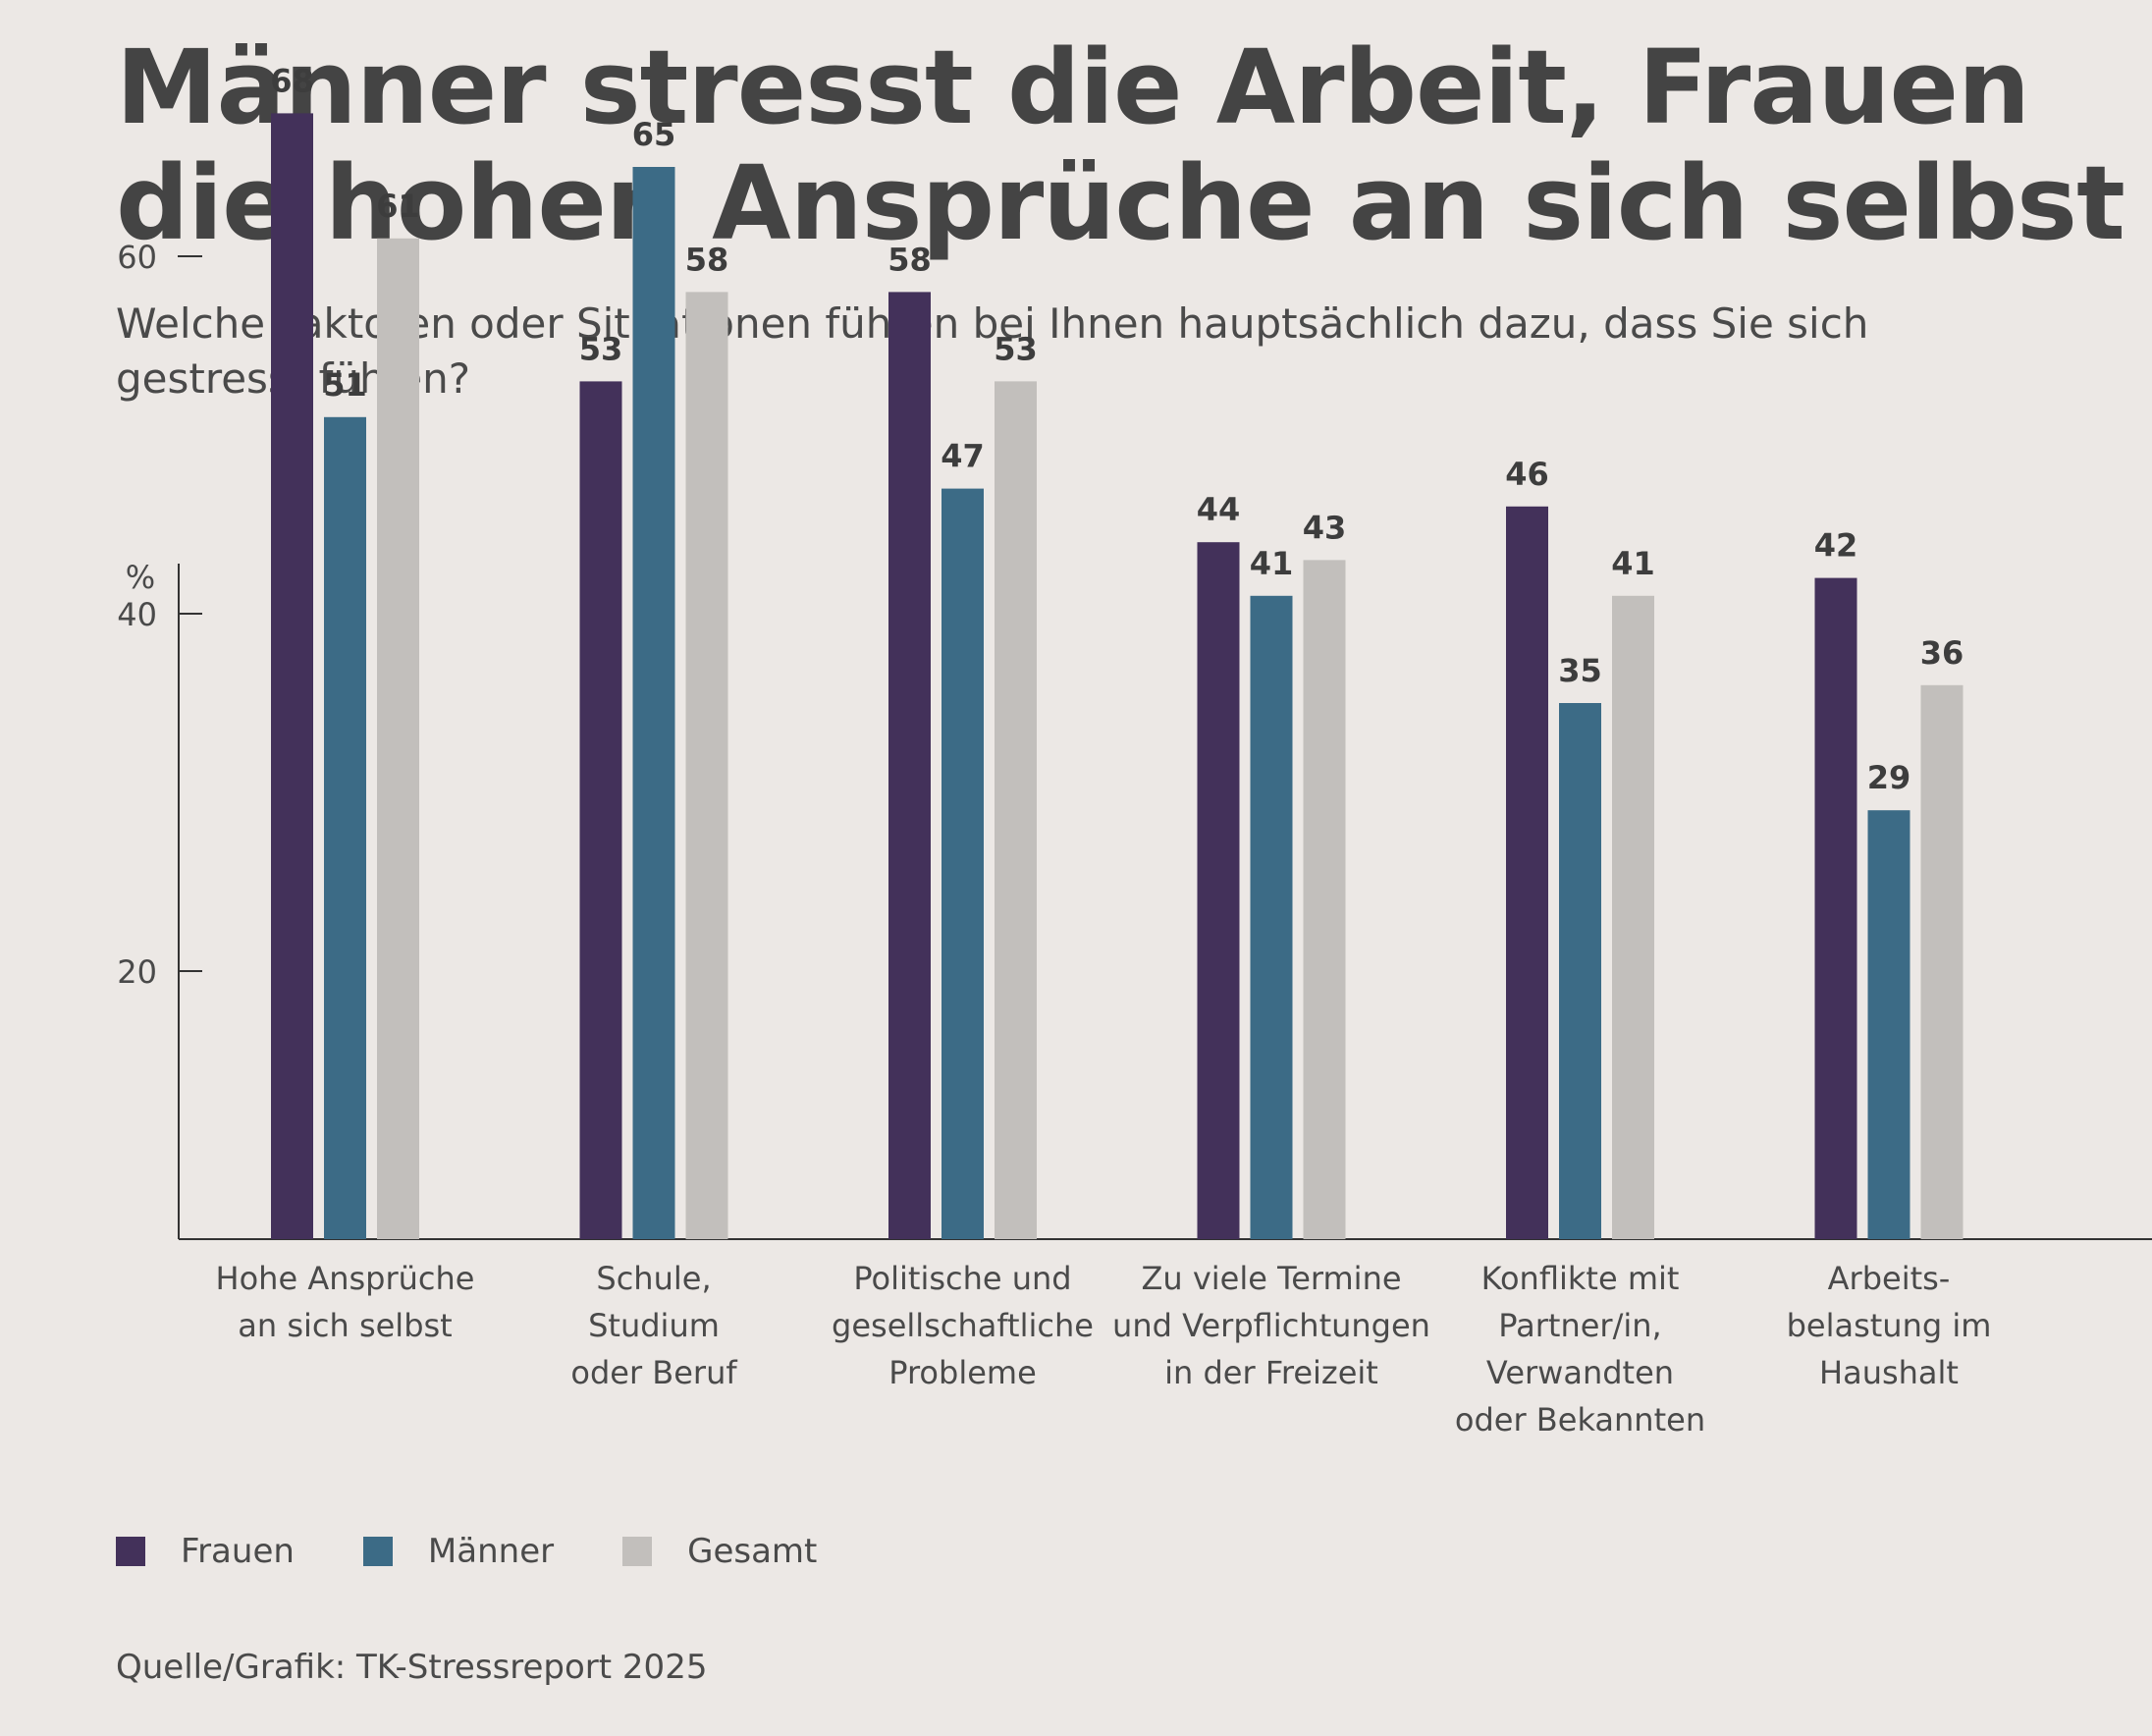 The image size is (2152, 1736). Describe the element at coordinates (1016, 348) in the screenshot. I see `value-label-gesamt-3: 53` at that location.